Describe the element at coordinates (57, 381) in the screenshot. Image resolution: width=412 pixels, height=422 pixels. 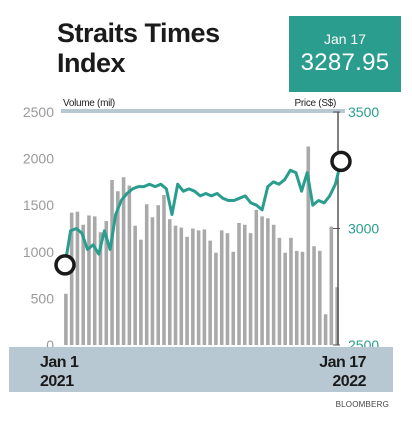
I see `x-start-year: 2021` at that location.